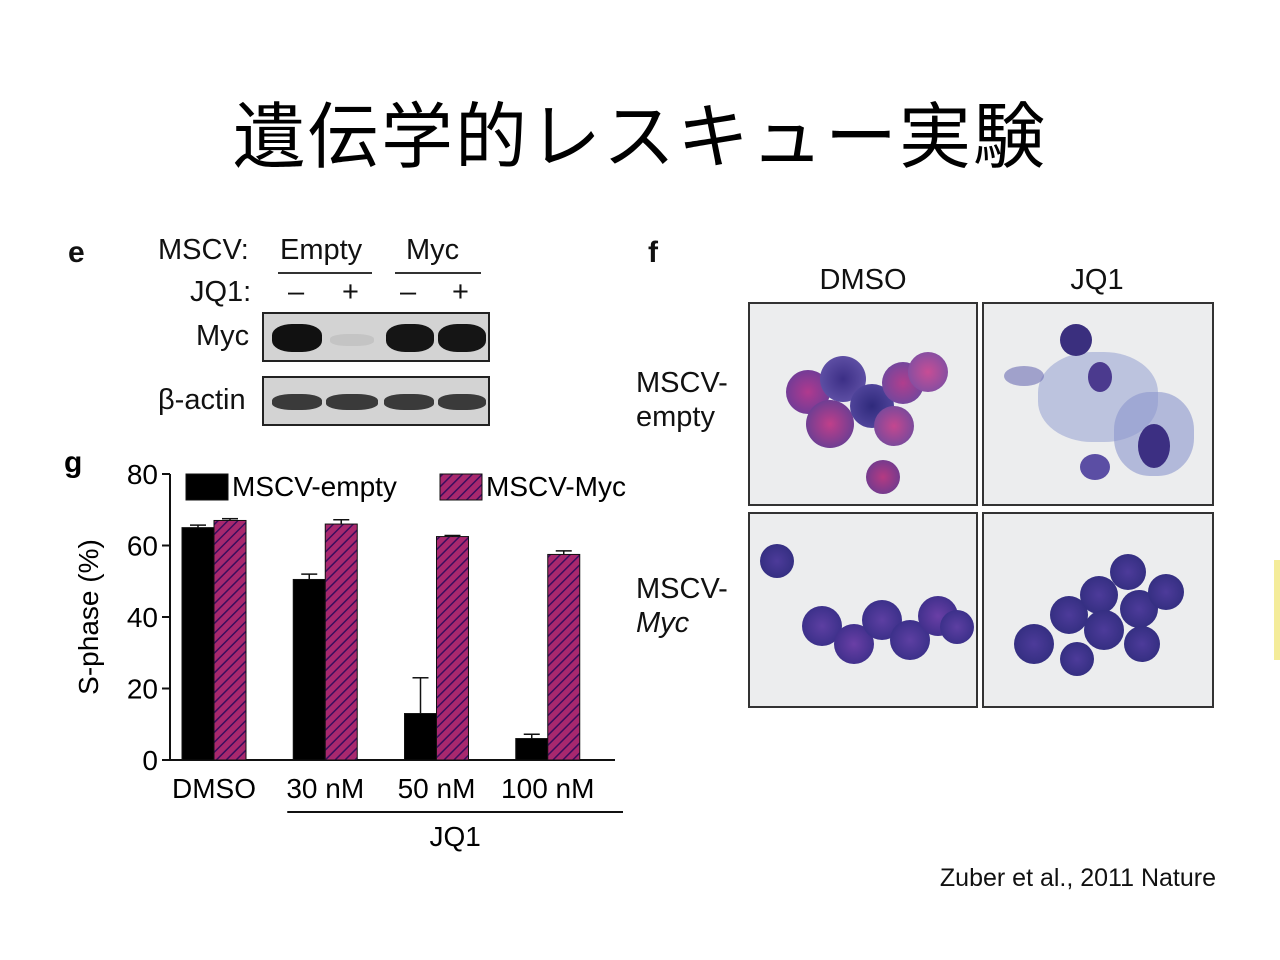 The width and height of the screenshot is (1280, 960). What do you see at coordinates (408, 292) in the screenshot?
I see `treatment-3: –` at bounding box center [408, 292].